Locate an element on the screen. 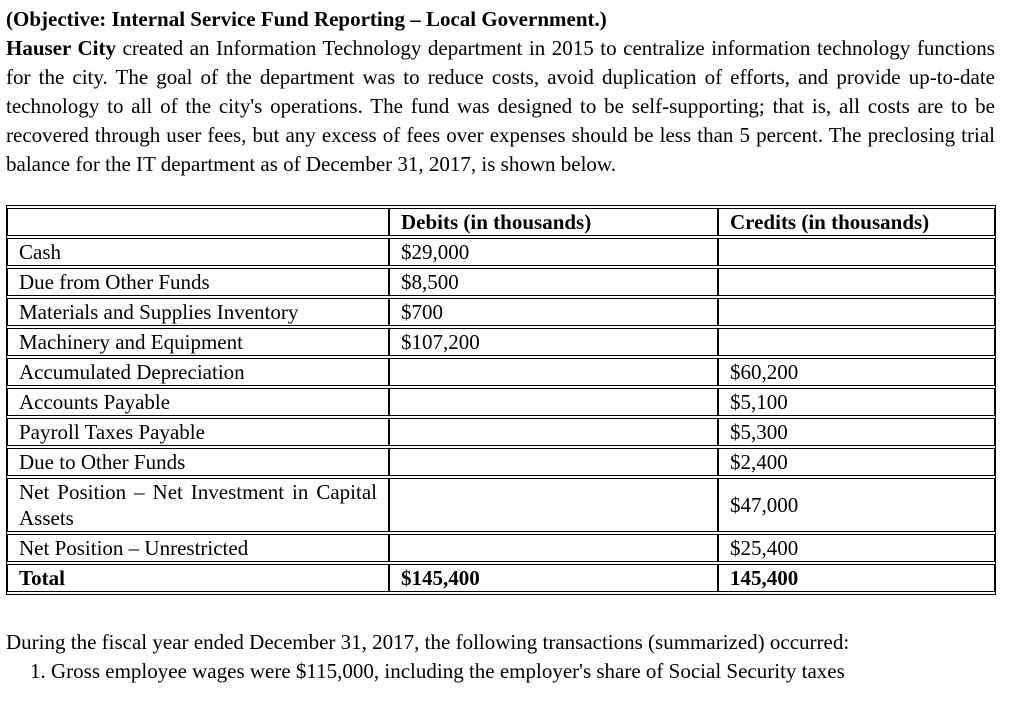  intro-lead-bold: Hauser City is located at coordinates (61, 48).